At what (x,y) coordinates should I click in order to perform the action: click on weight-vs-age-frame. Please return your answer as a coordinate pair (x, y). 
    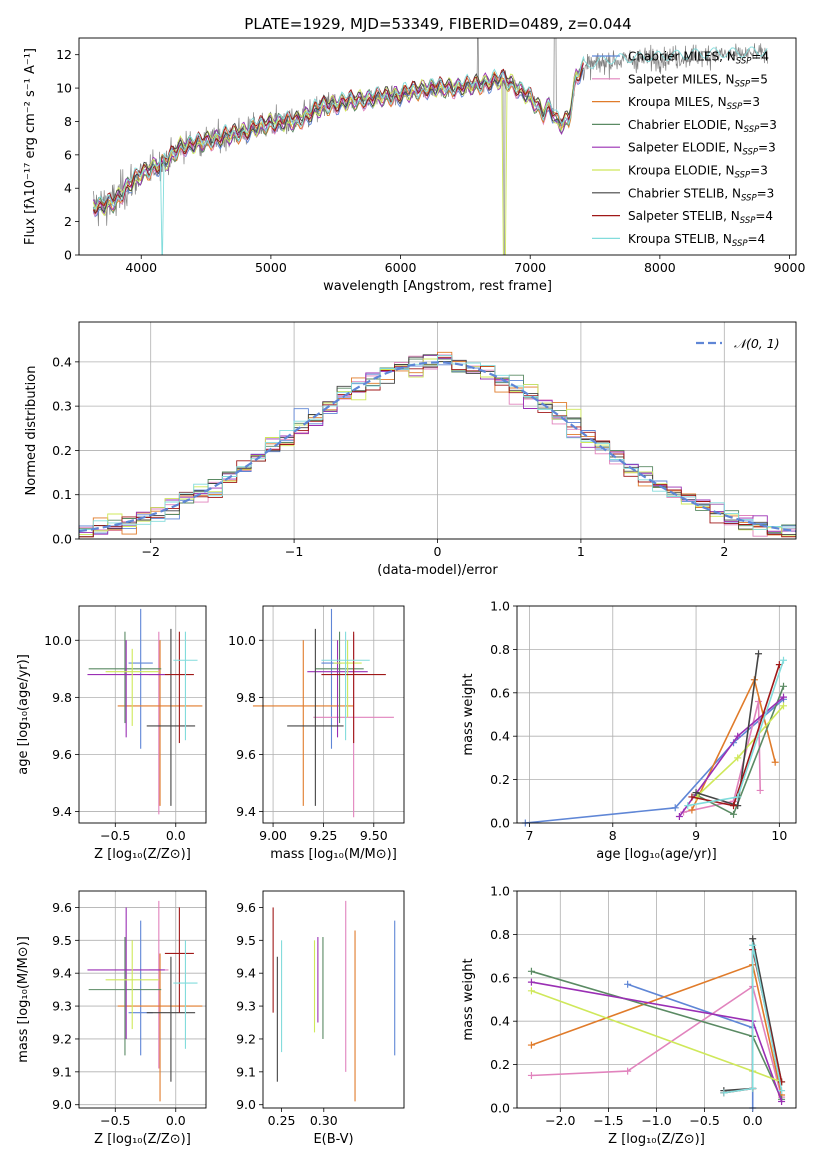
    Looking at the image, I should click on (656, 714).